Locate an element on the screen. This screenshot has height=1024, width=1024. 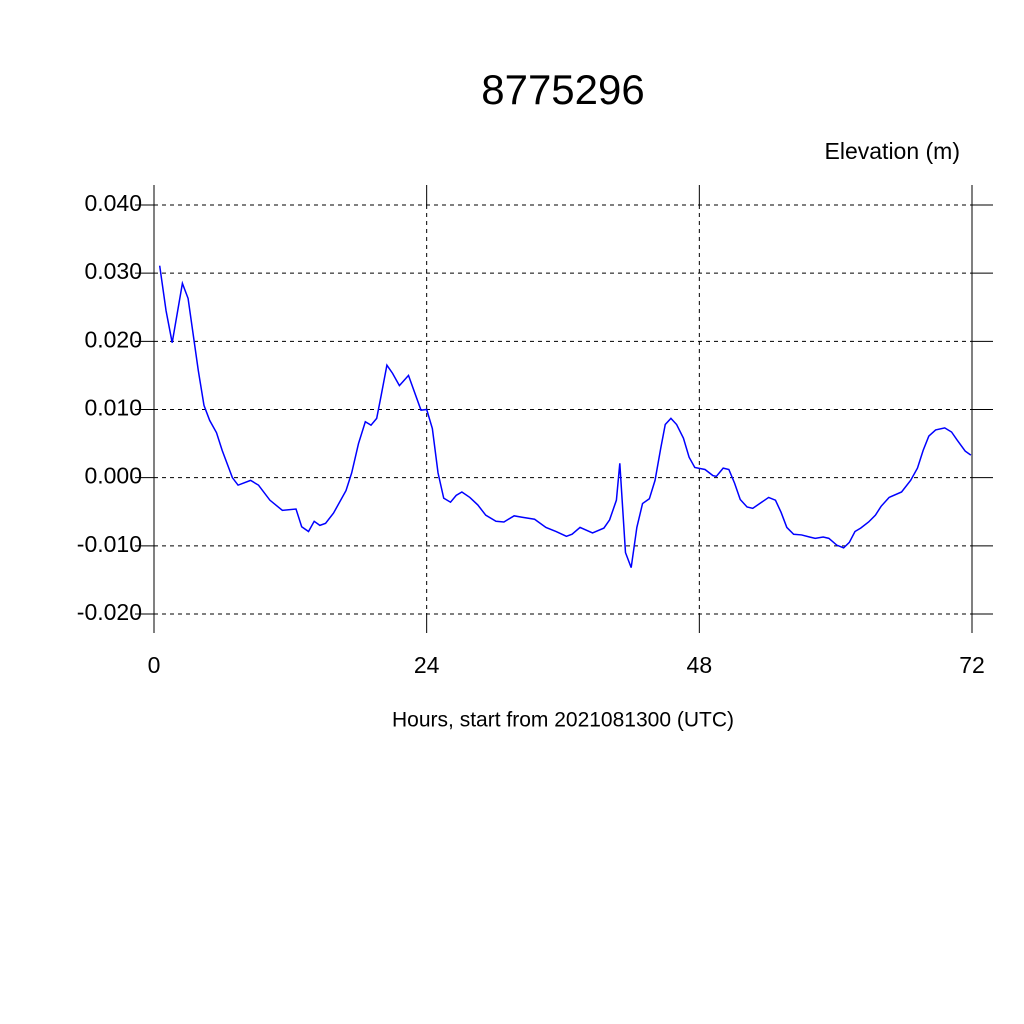
y-tick-label: 0.000 is located at coordinates (113, 476).